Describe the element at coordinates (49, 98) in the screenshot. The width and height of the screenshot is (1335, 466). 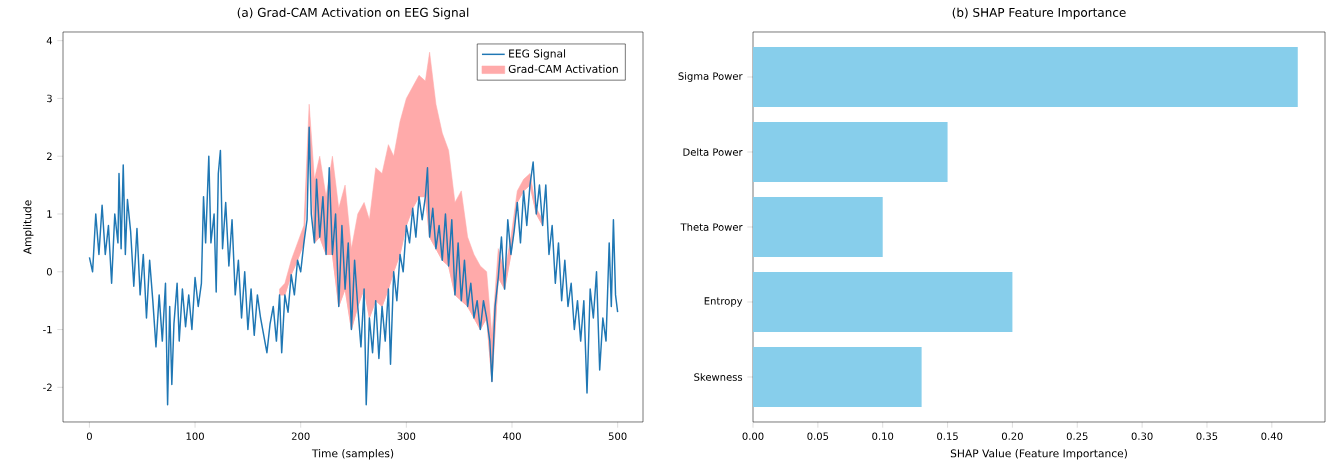
I see `y-tick-label: 3` at that location.